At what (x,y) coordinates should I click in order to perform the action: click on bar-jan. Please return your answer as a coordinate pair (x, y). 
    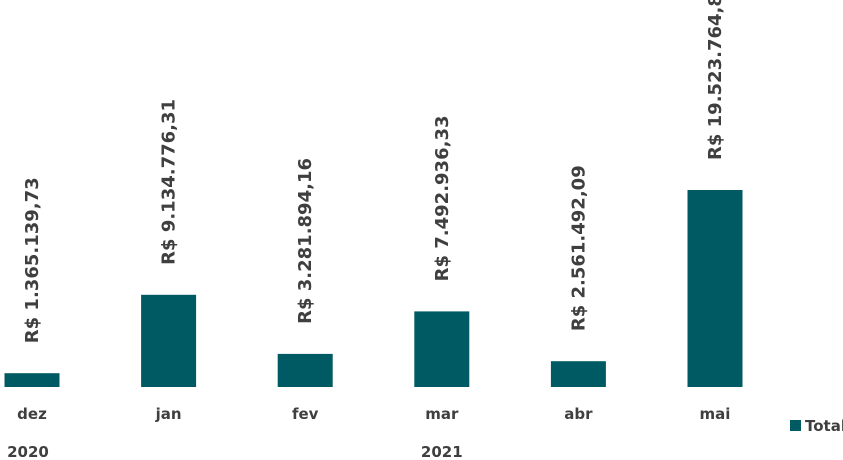
    Looking at the image, I should click on (169, 340).